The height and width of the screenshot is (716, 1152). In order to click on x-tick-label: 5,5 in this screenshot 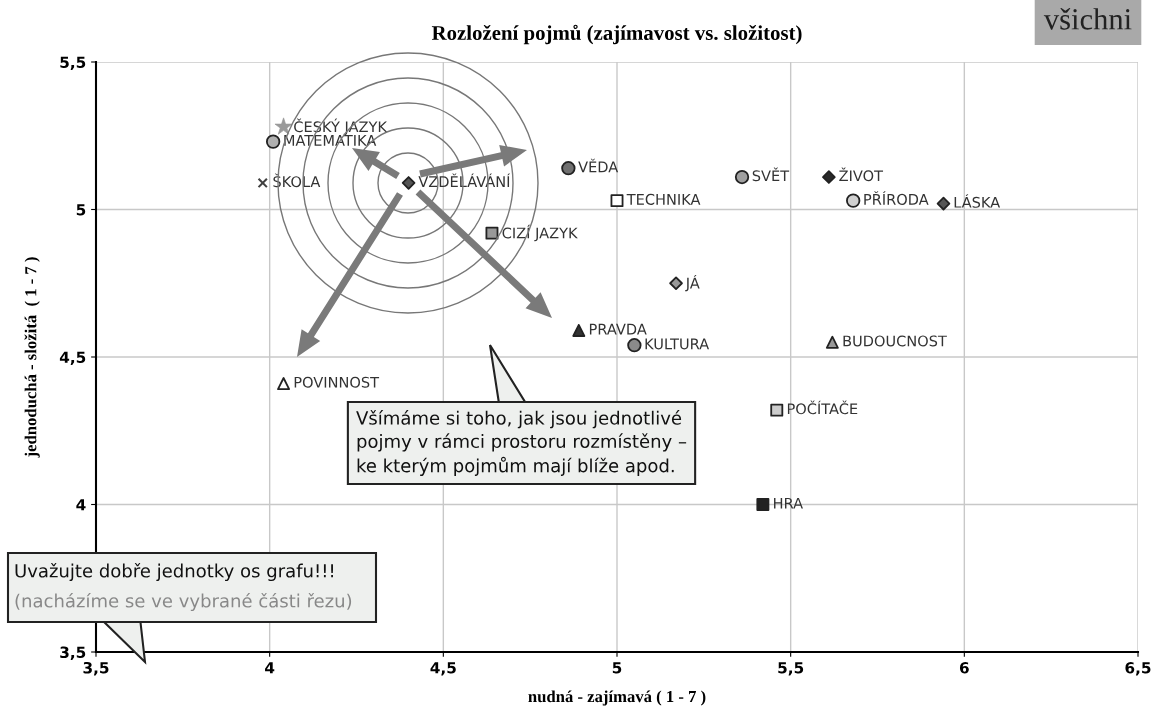, I will do `click(791, 669)`.